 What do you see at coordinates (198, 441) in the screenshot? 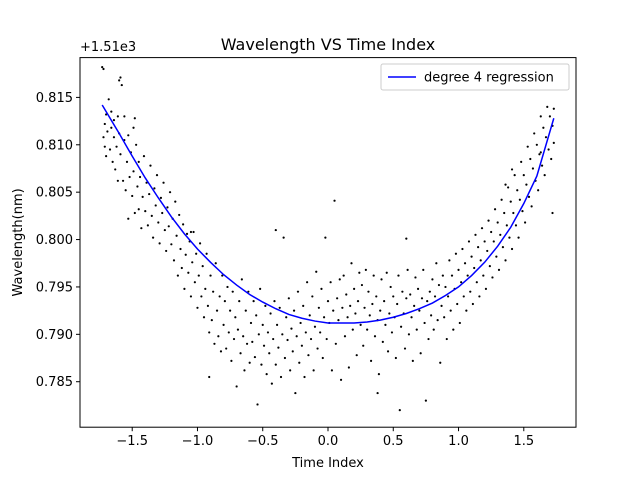
I see `x-tick-label: −1.0` at bounding box center [198, 441].